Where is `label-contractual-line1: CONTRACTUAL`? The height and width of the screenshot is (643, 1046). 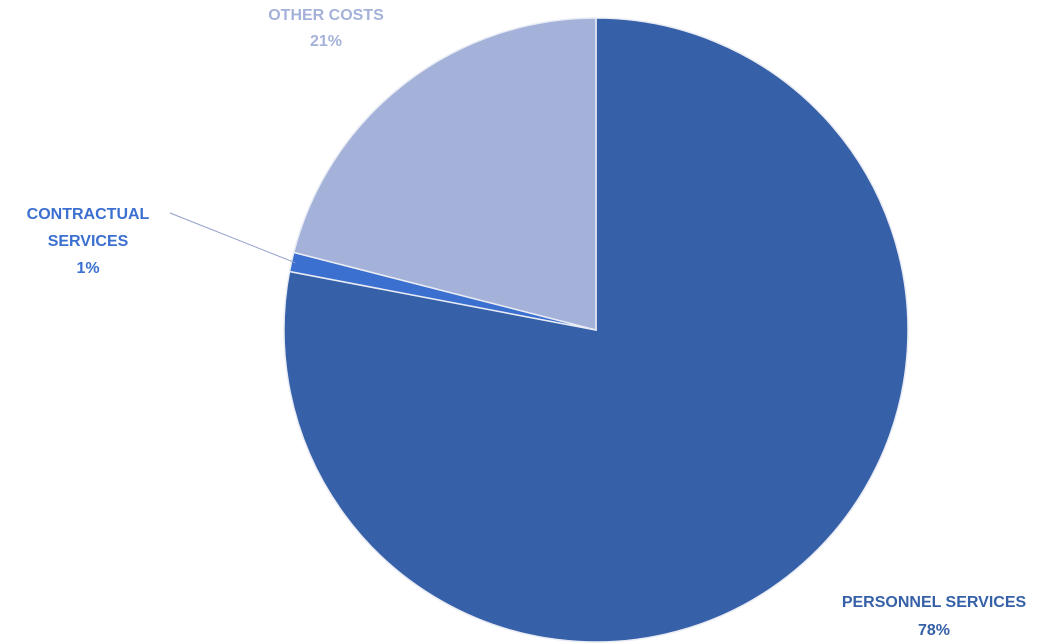
label-contractual-line1: CONTRACTUAL is located at coordinates (88, 214).